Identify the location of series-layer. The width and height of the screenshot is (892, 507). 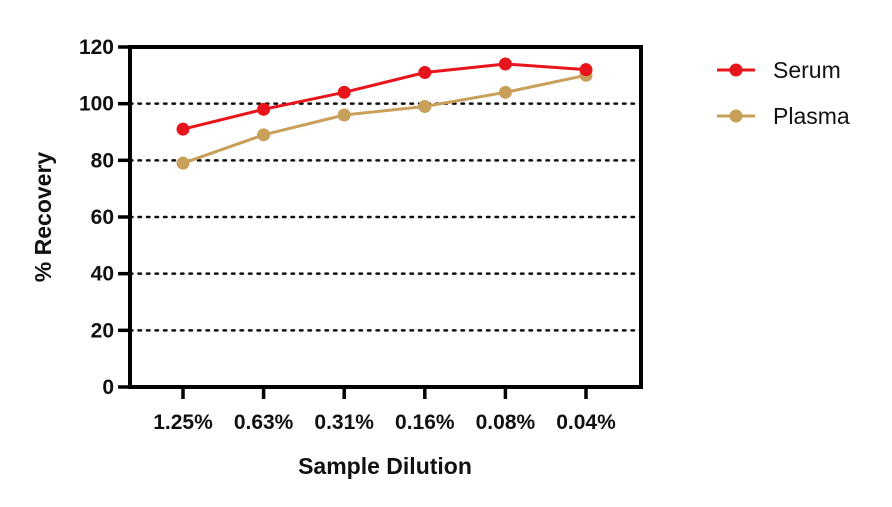
(384, 113).